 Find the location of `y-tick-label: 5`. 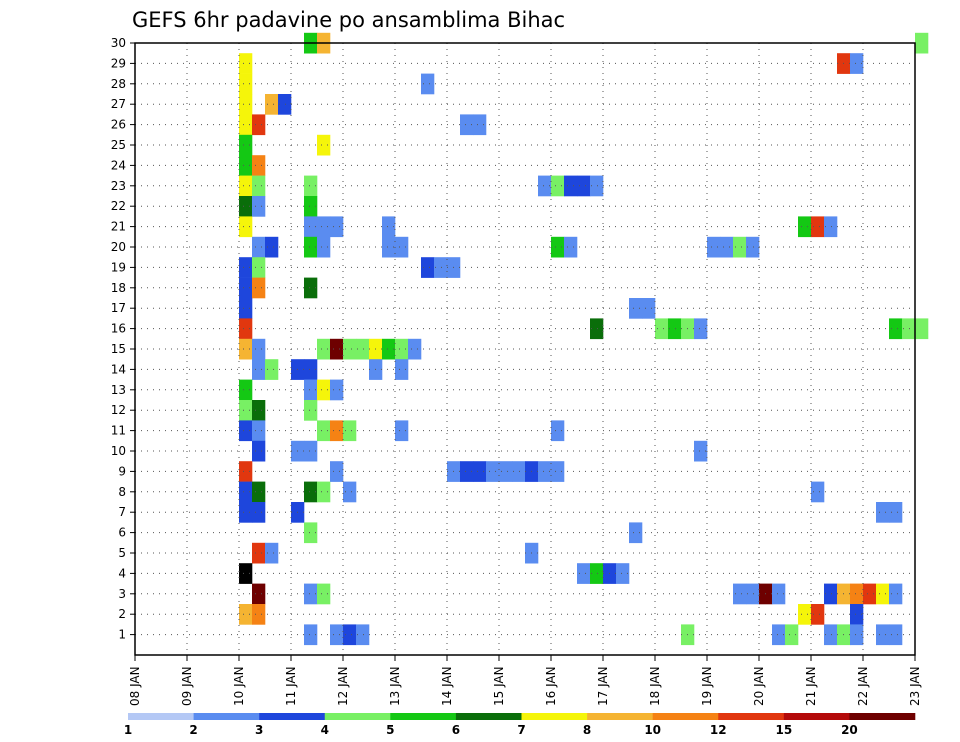

y-tick-label: 5 is located at coordinates (122, 553).